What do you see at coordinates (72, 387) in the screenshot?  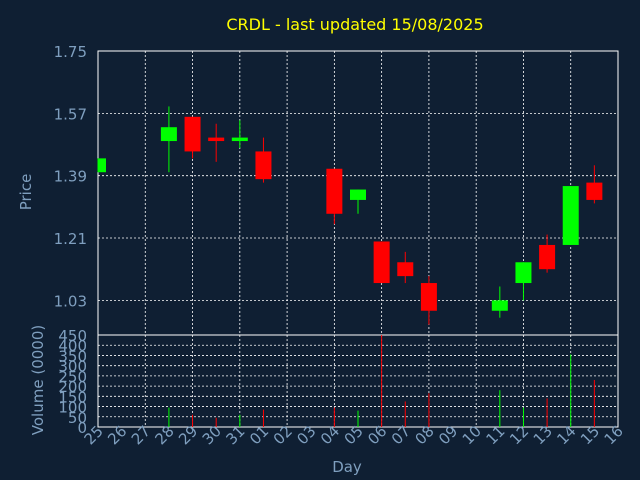 I see `volume-tick-label: 200` at bounding box center [72, 387].